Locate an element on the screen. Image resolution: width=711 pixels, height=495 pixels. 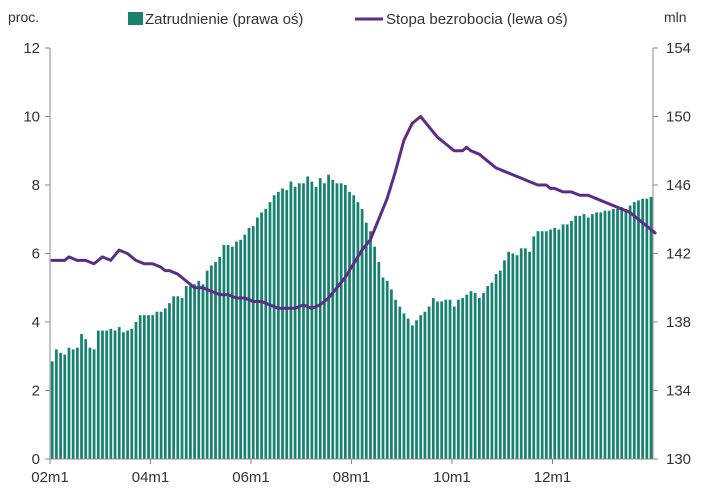
right-axis-unit-label: mln is located at coordinates (675, 17).